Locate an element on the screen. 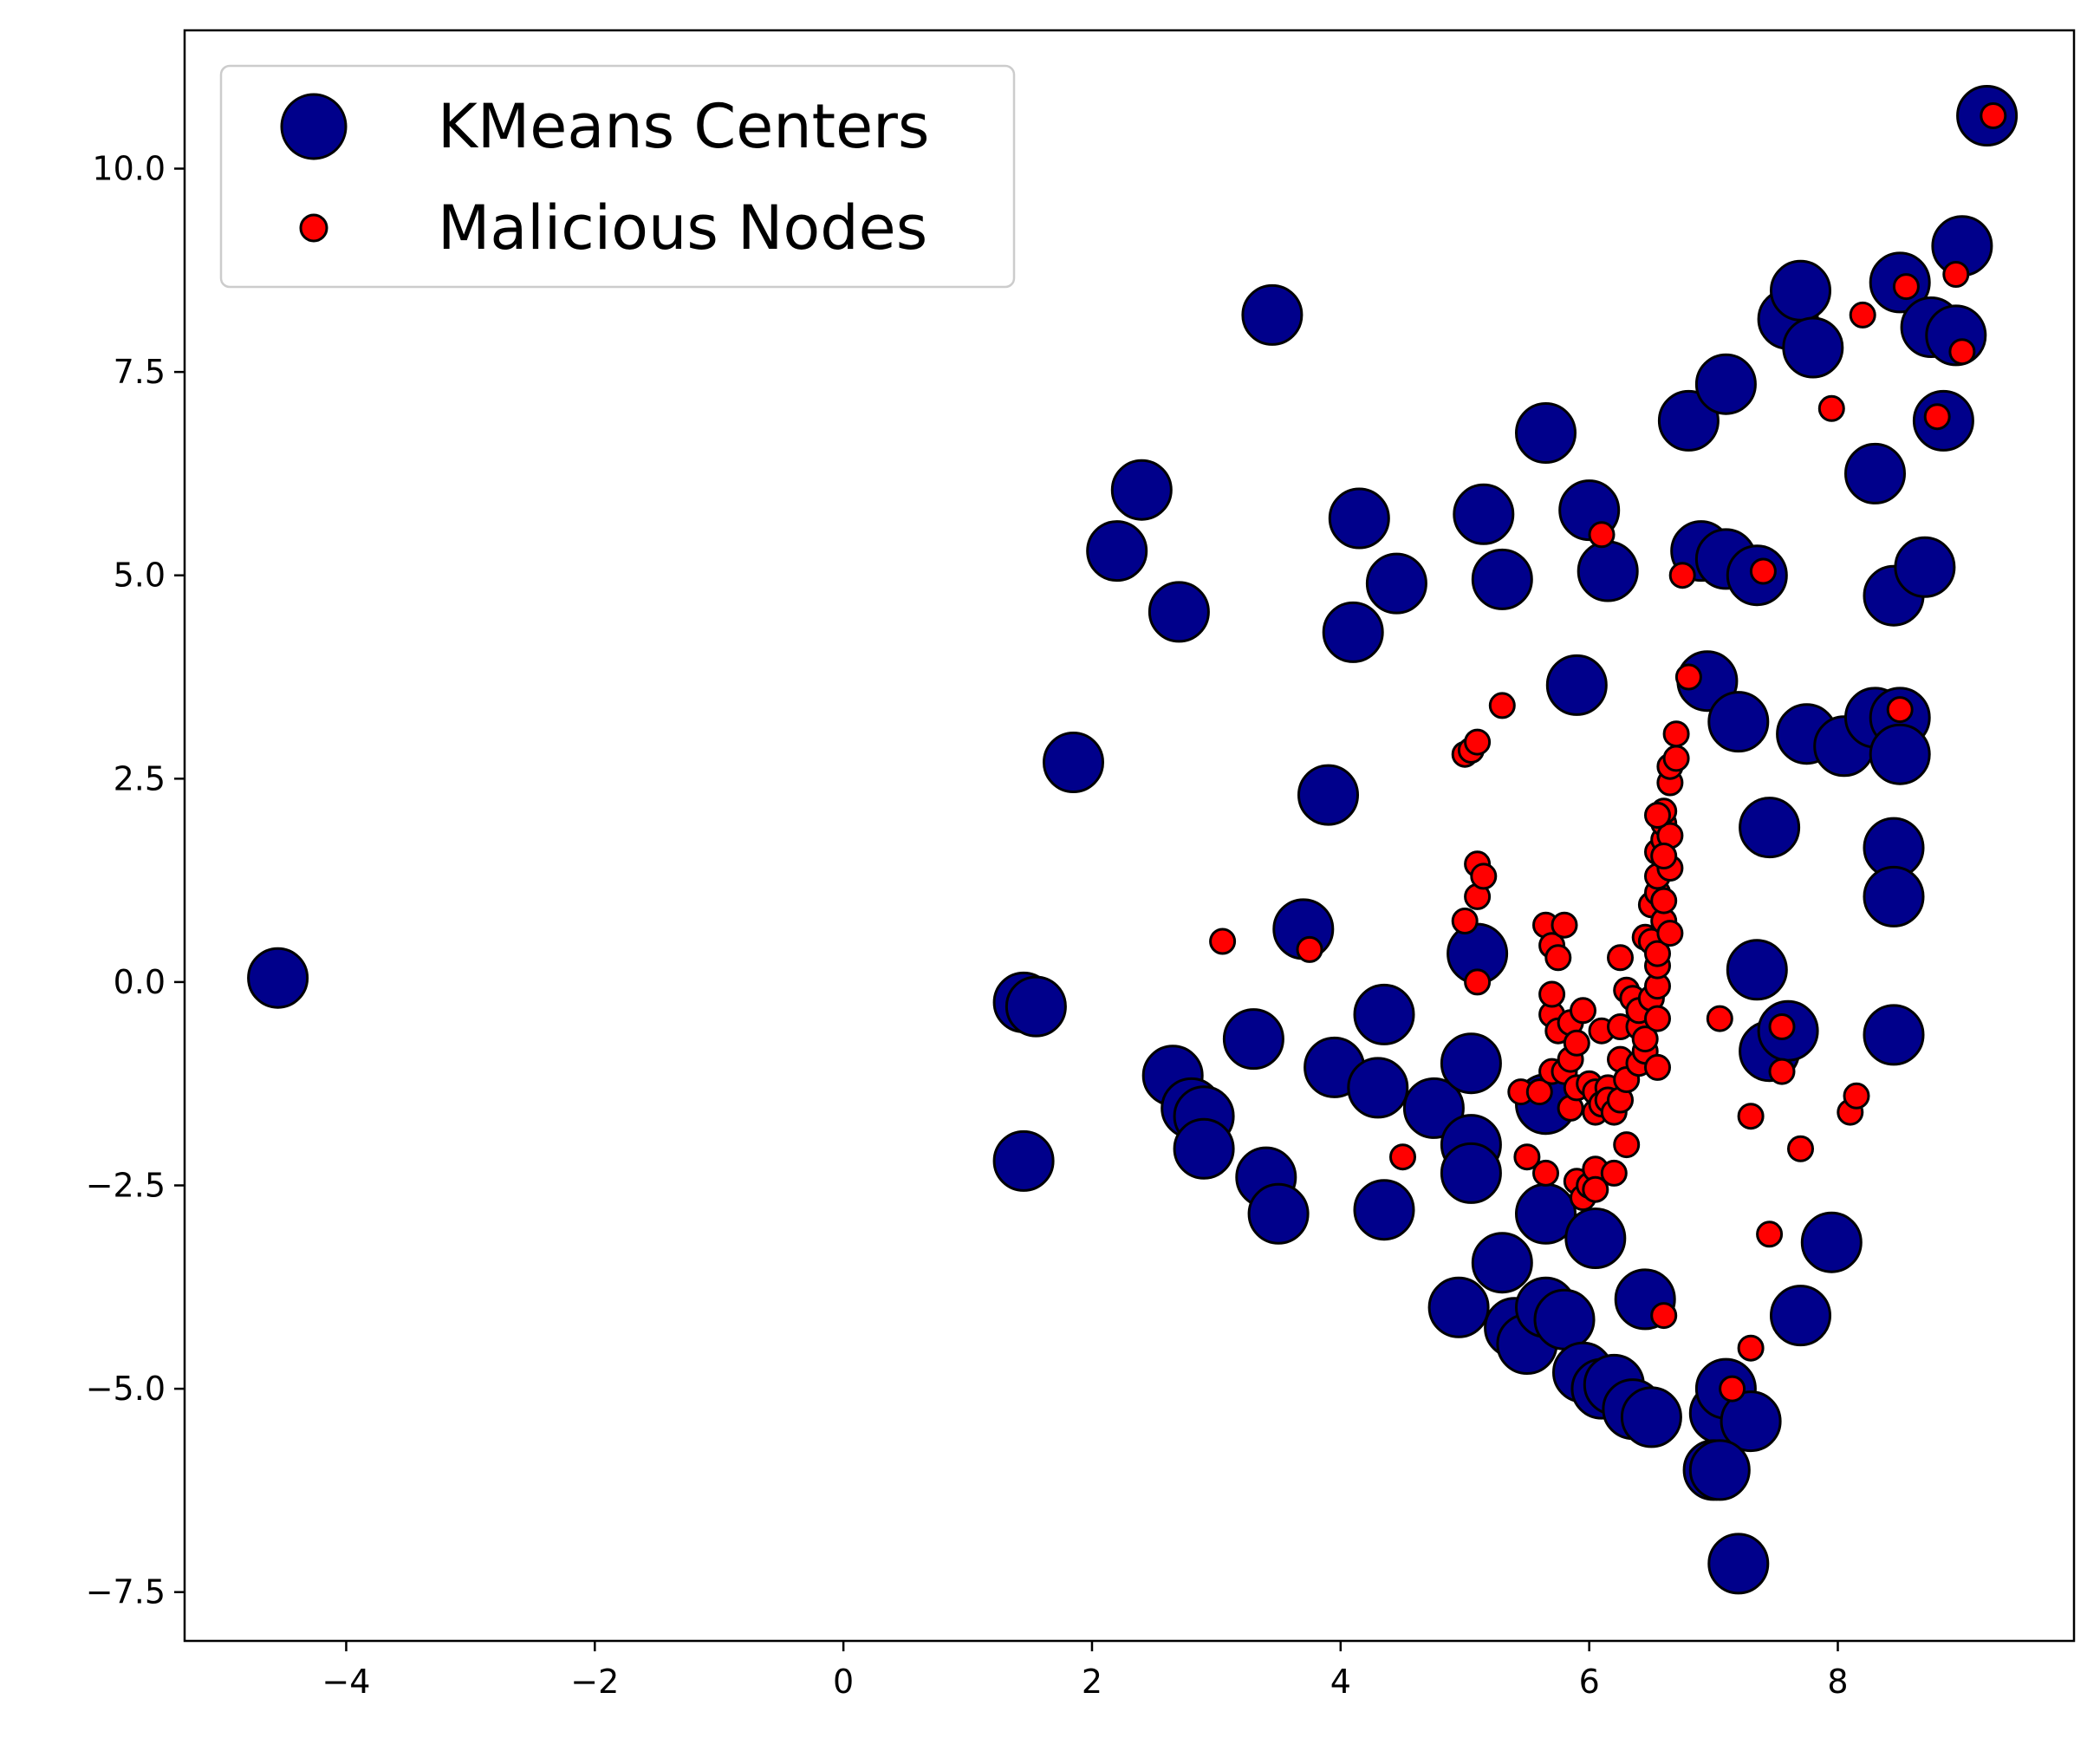  x-tick-label: 6 is located at coordinates (1589, 1682).